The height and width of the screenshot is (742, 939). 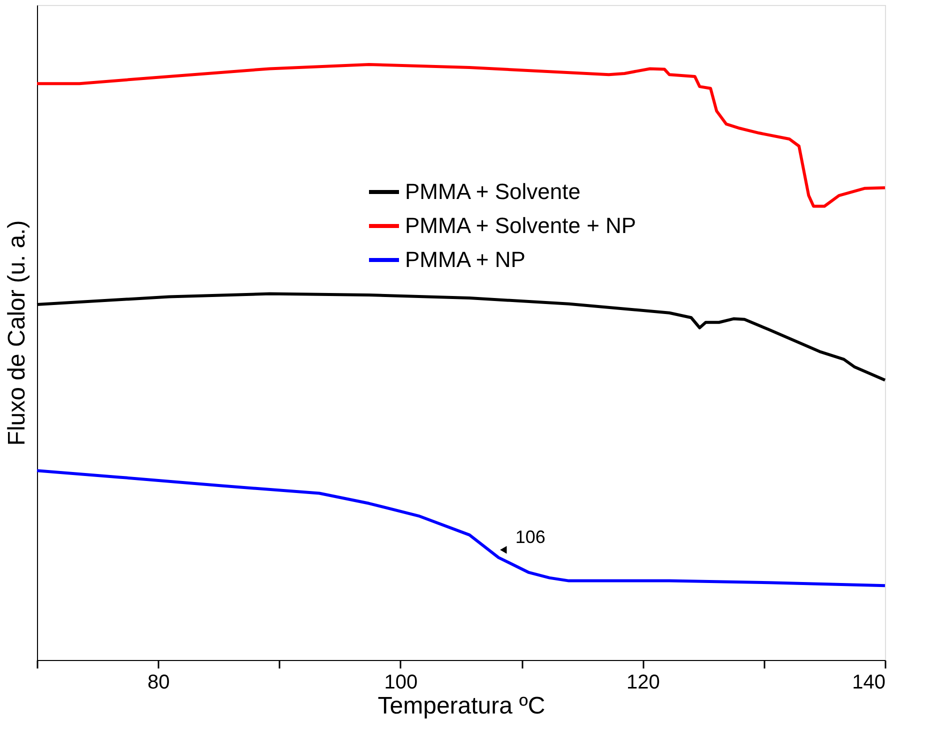 What do you see at coordinates (520, 225) in the screenshot?
I see `legend-label: PMMA + Solvente + NP` at bounding box center [520, 225].